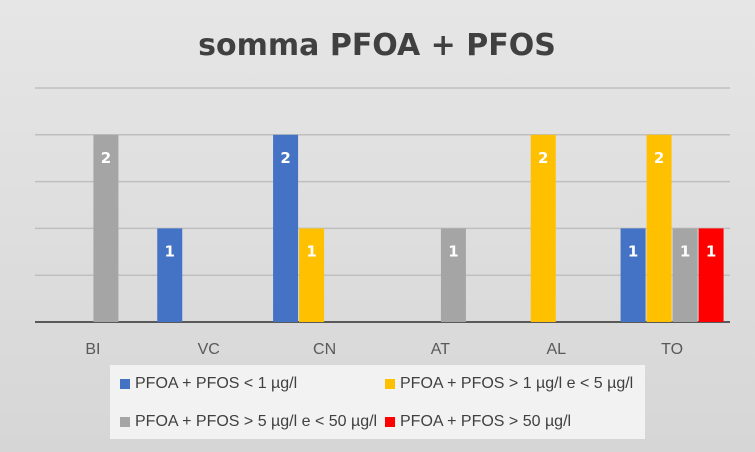 The image size is (755, 452). What do you see at coordinates (486, 421) in the screenshot?
I see `legend-label-4: PFOA + PFOS > 50 µg/l` at bounding box center [486, 421].